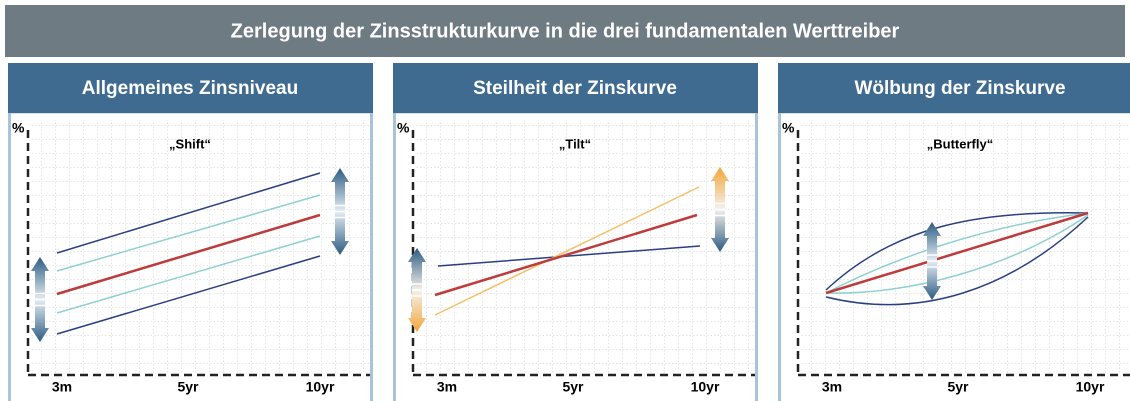 The height and width of the screenshot is (401, 1130). What do you see at coordinates (959, 88) in the screenshot?
I see `panel-title: Wölbung der Zinskurve` at bounding box center [959, 88].